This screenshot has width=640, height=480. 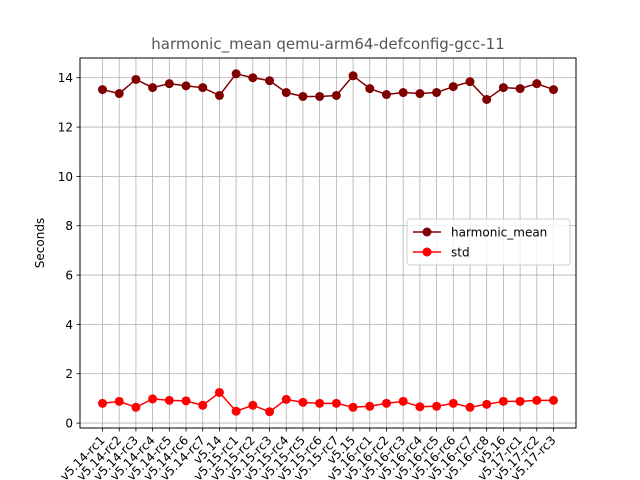 What do you see at coordinates (65, 128) in the screenshot?
I see `y-tick-label: 12` at bounding box center [65, 128].